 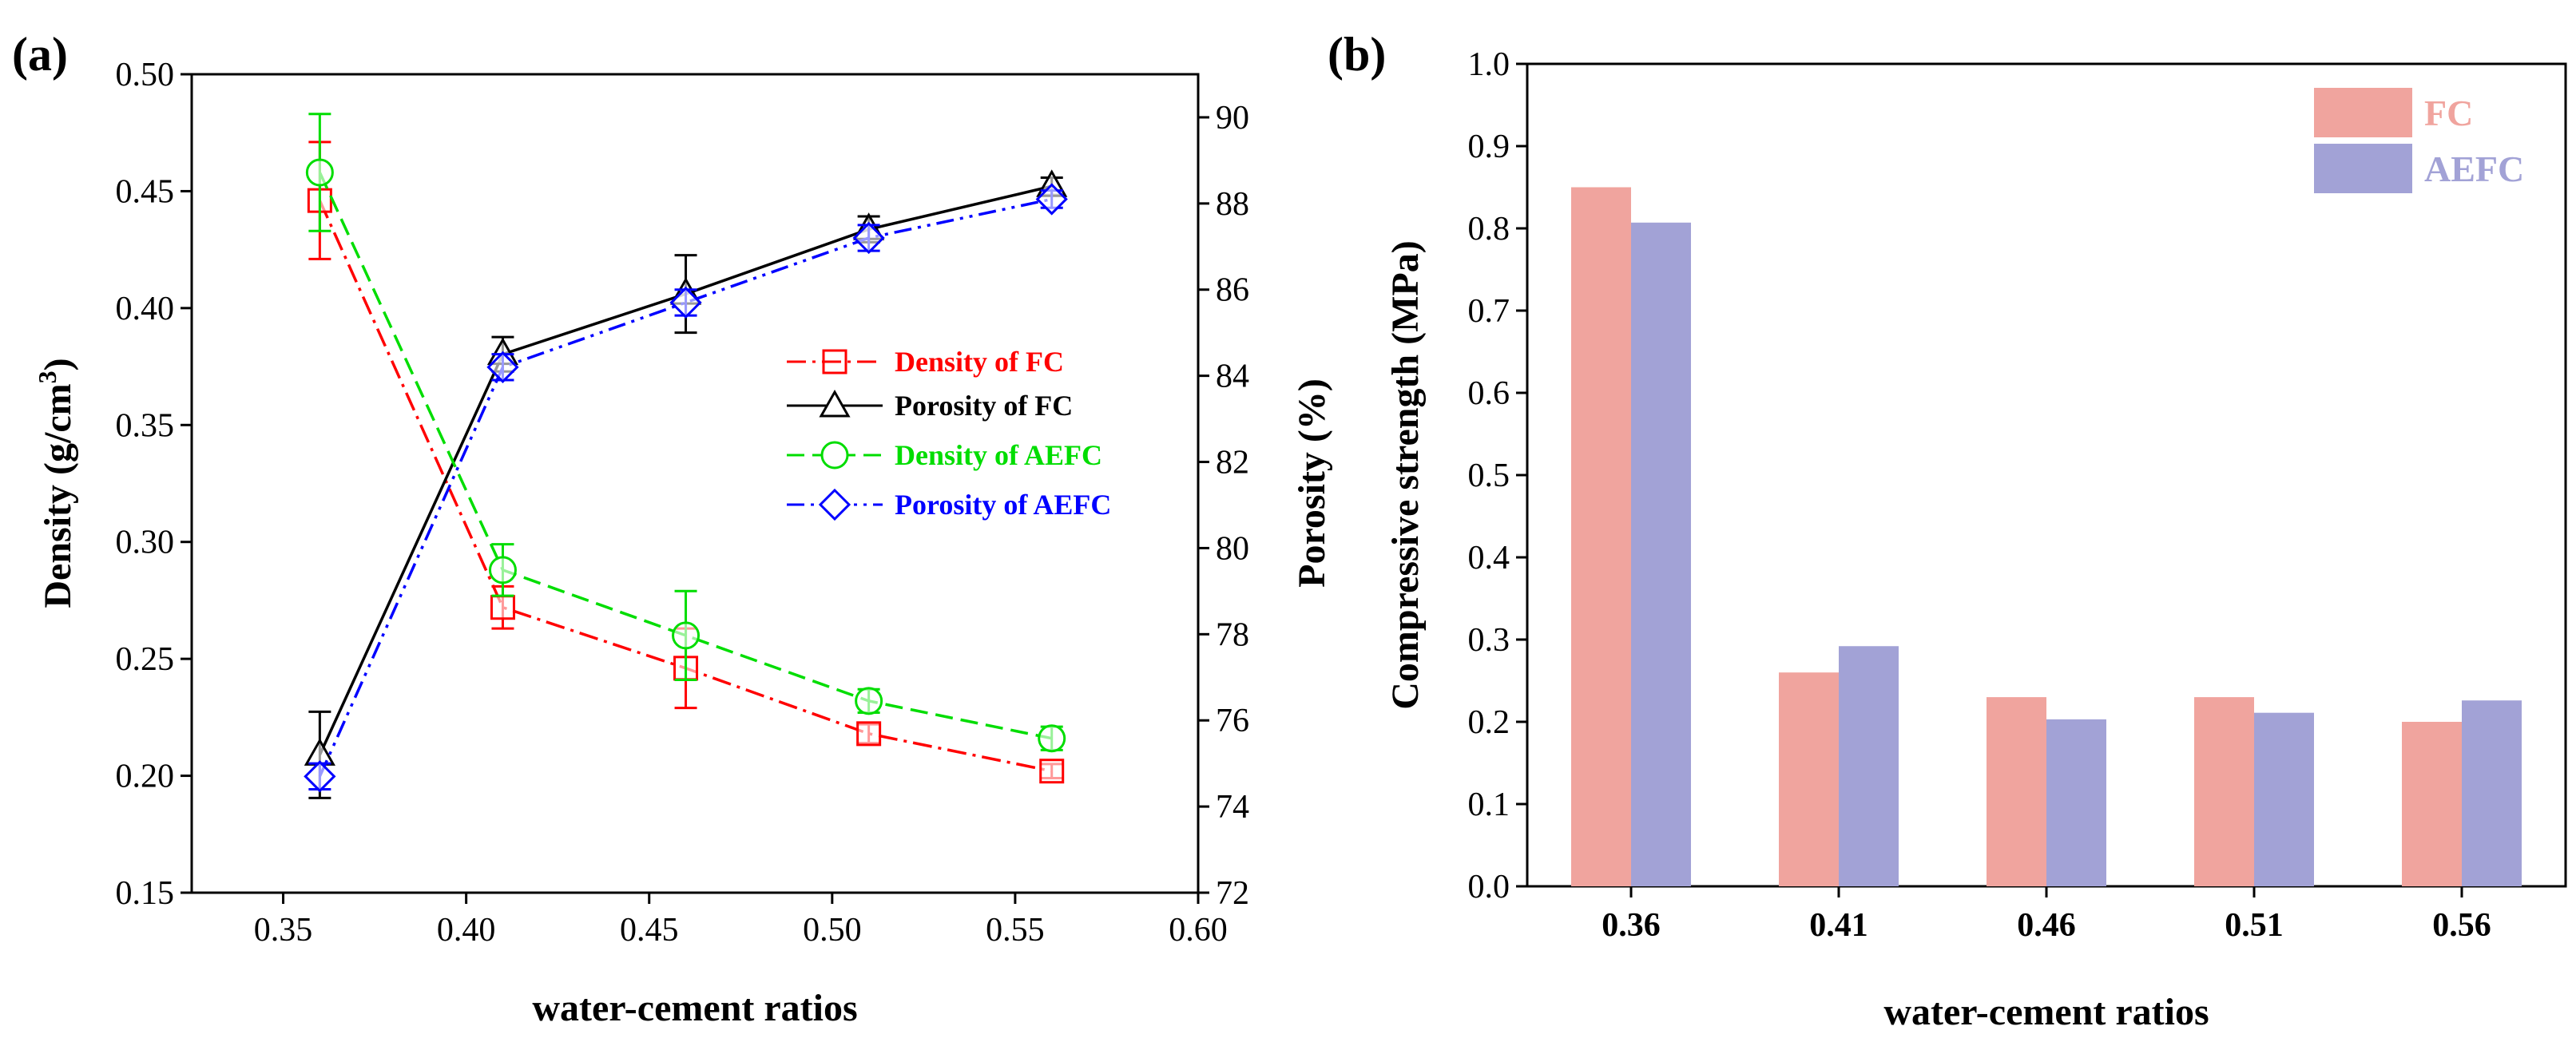 What do you see at coordinates (2461, 925) in the screenshot?
I see `x-tick-label: 0.56` at bounding box center [2461, 925].